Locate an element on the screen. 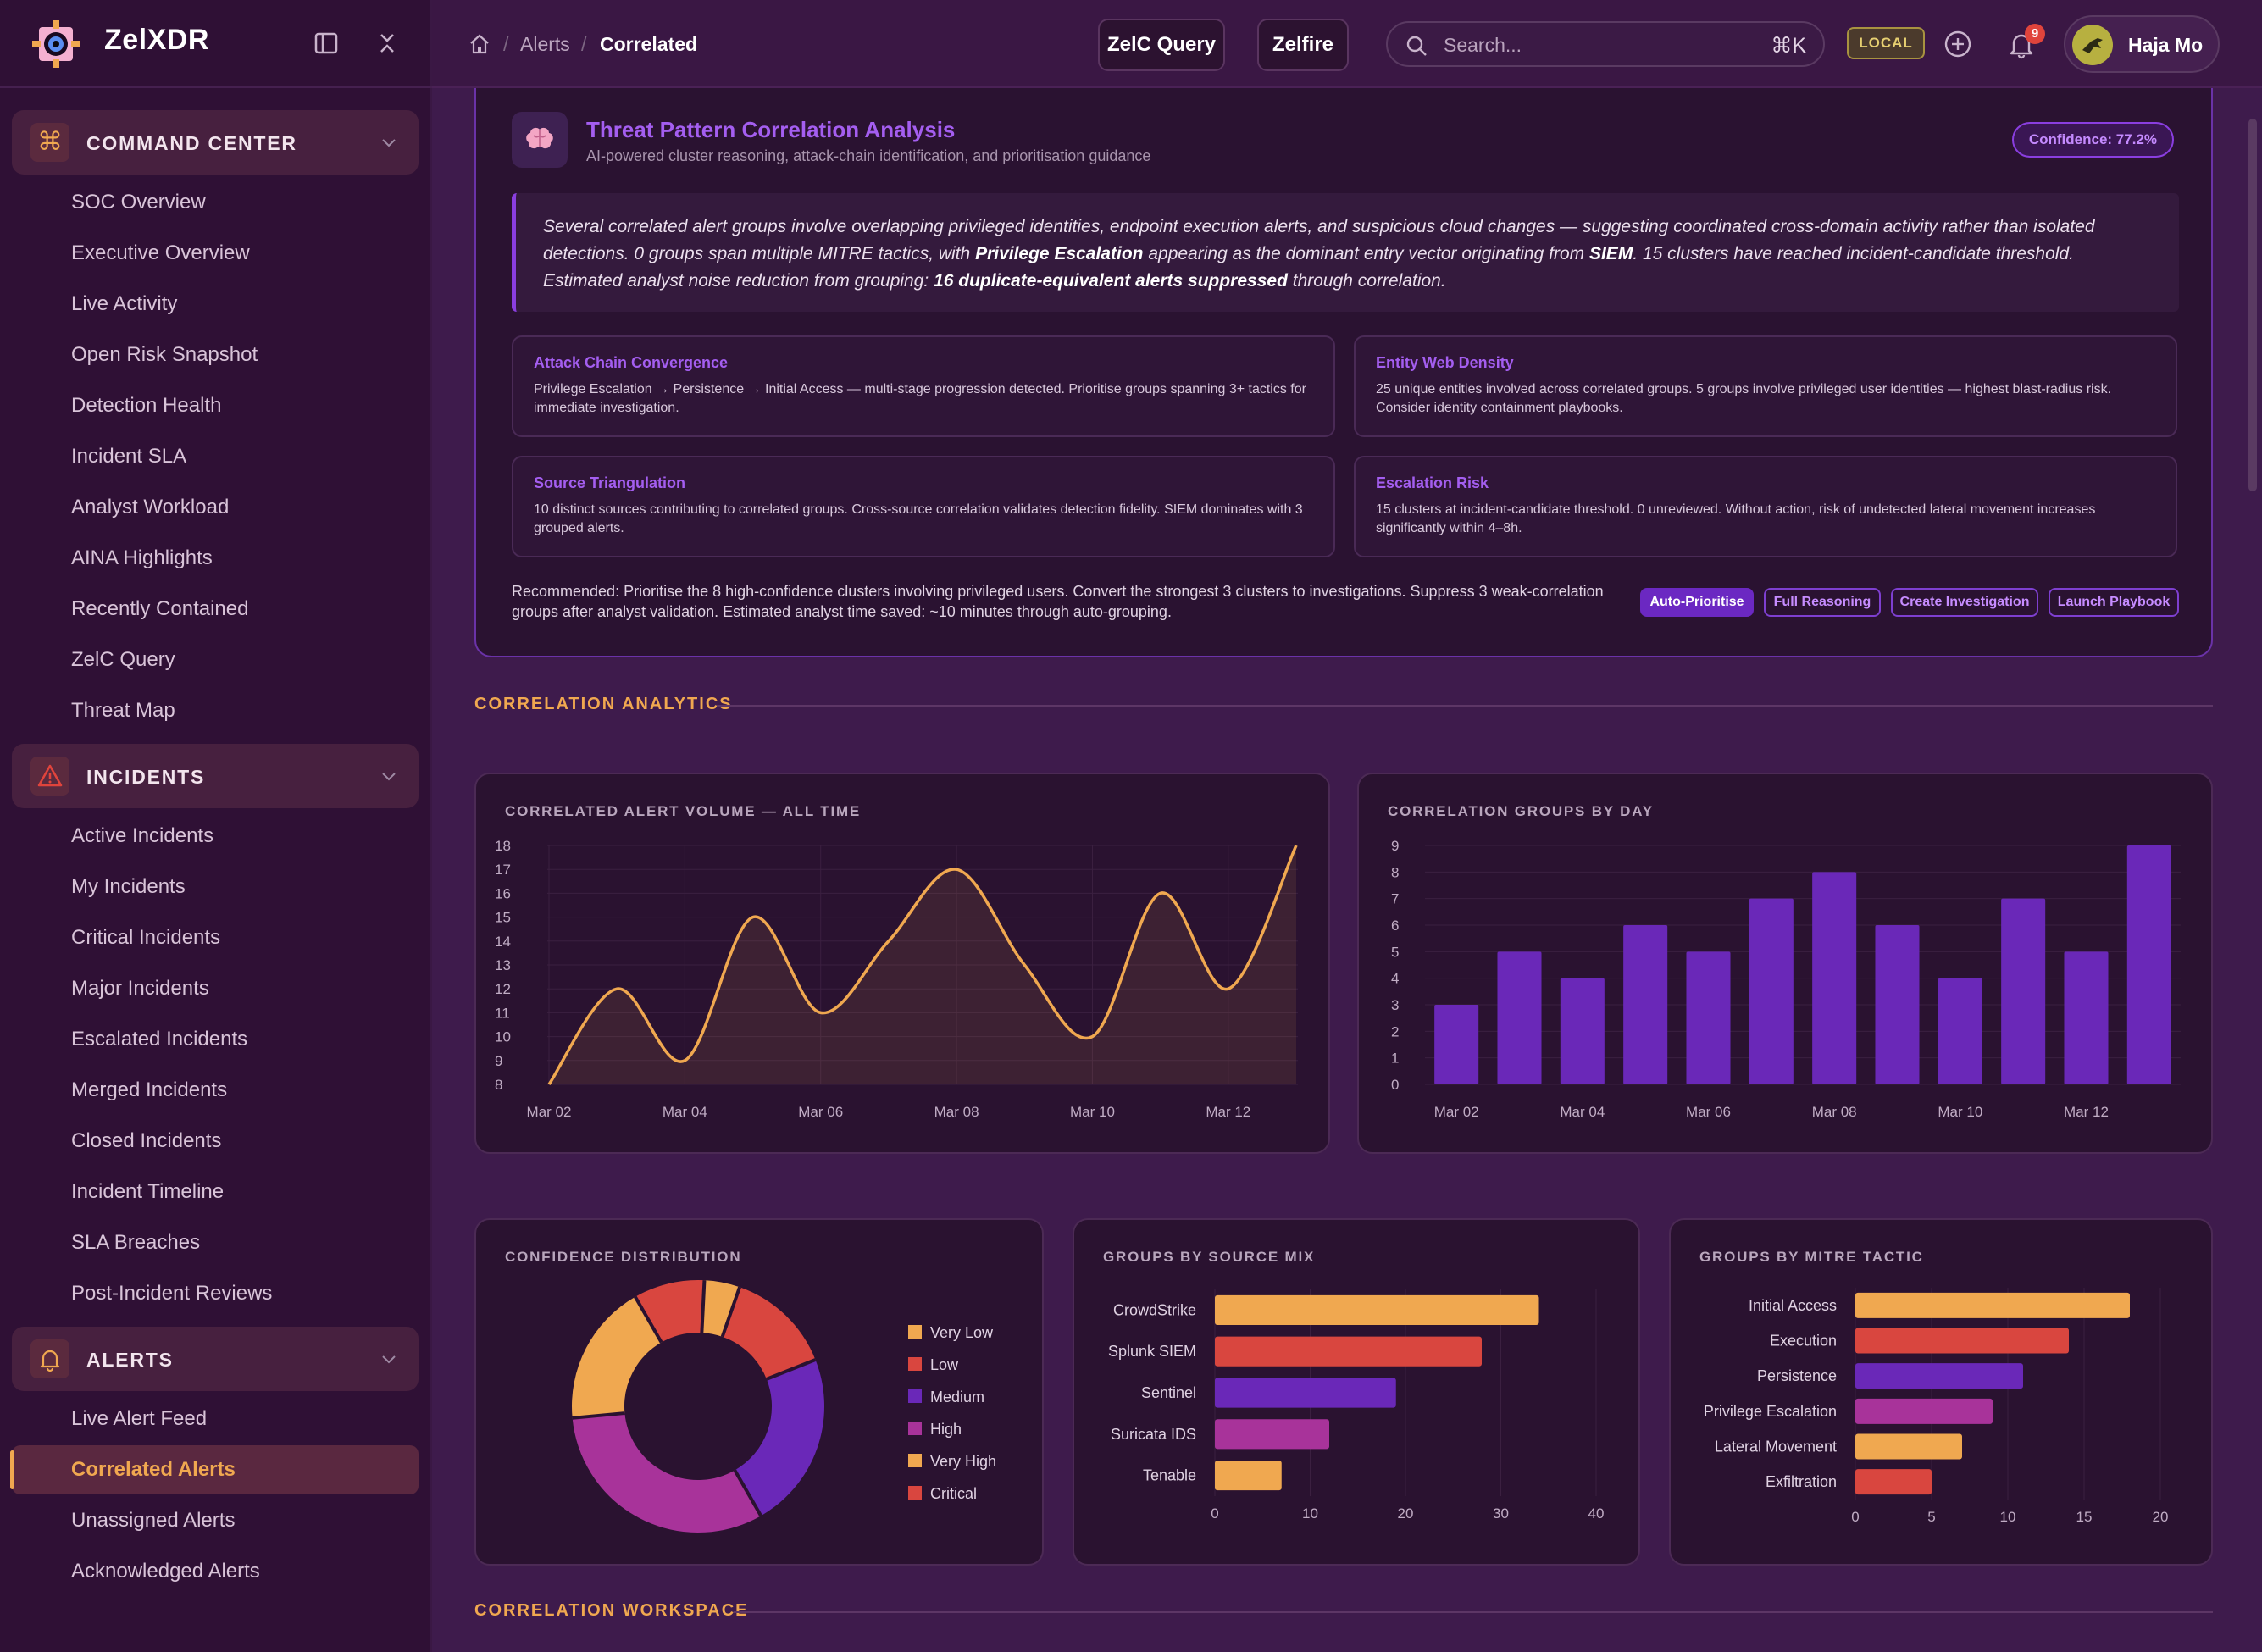  home-icon is located at coordinates (479, 44).